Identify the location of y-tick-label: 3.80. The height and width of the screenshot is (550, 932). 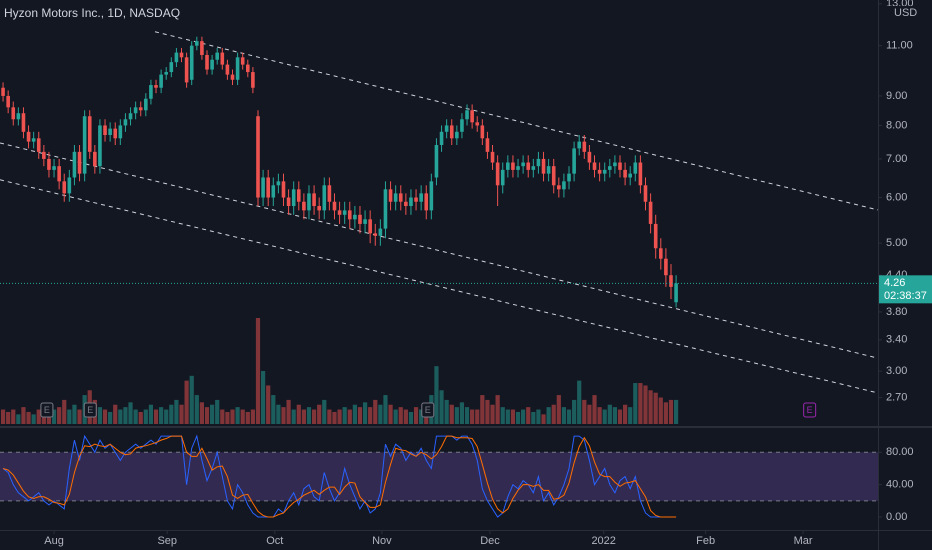
(896, 312).